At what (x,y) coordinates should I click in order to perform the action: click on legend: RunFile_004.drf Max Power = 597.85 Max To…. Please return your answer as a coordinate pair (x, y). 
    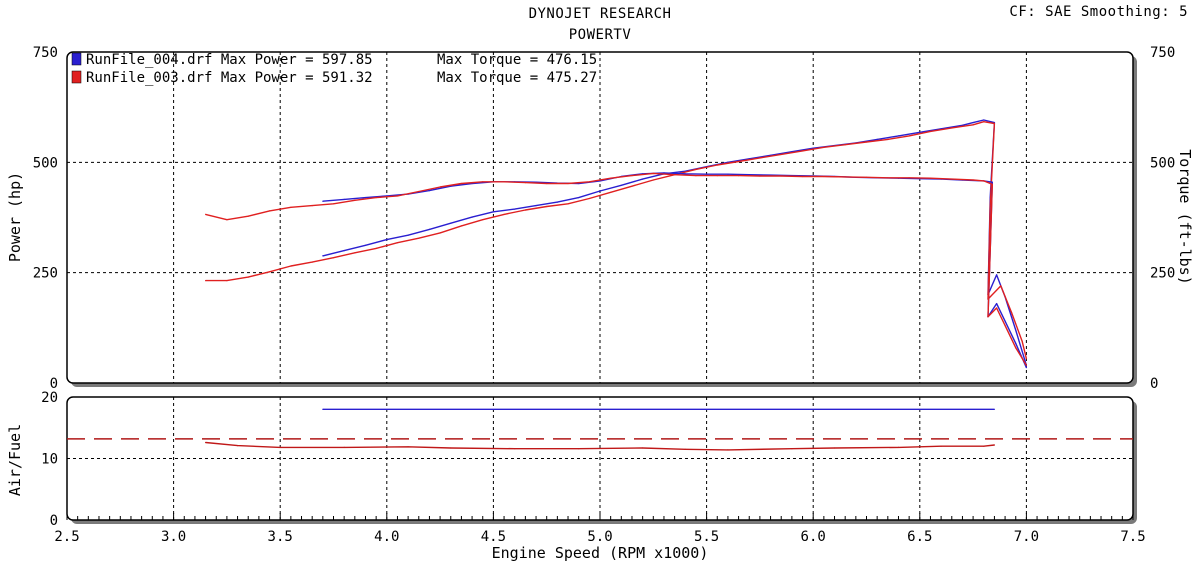
    Looking at the image, I should click on (334, 69).